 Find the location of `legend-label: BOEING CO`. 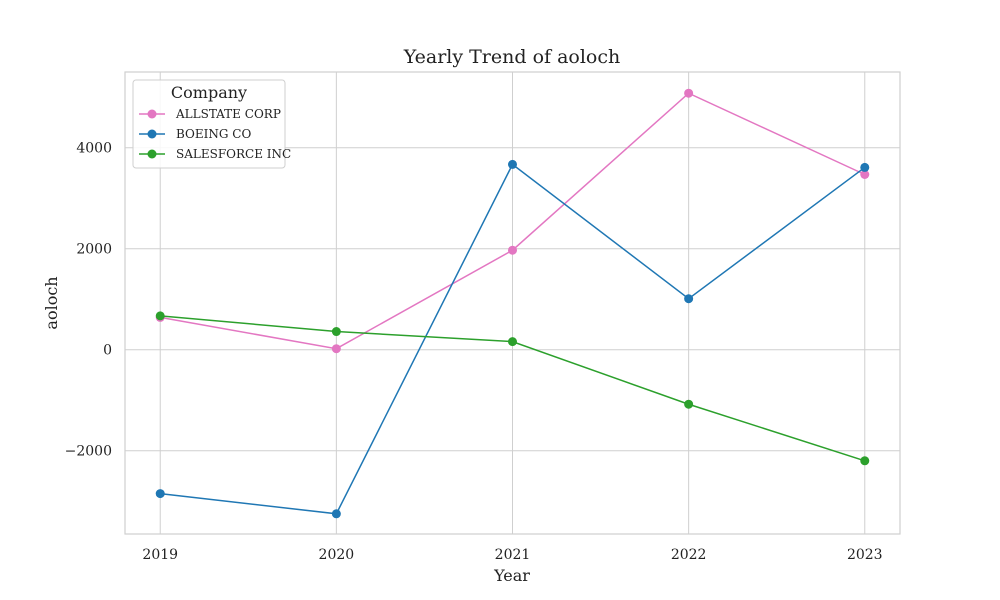

legend-label: BOEING CO is located at coordinates (213, 134).